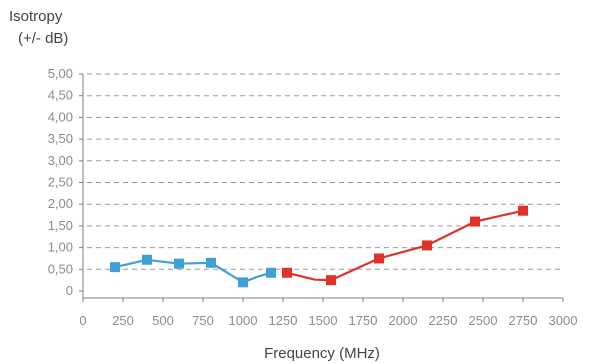 Image resolution: width=592 pixels, height=363 pixels. Describe the element at coordinates (60, 203) in the screenshot. I see `y-tick-label: 2,00` at that location.